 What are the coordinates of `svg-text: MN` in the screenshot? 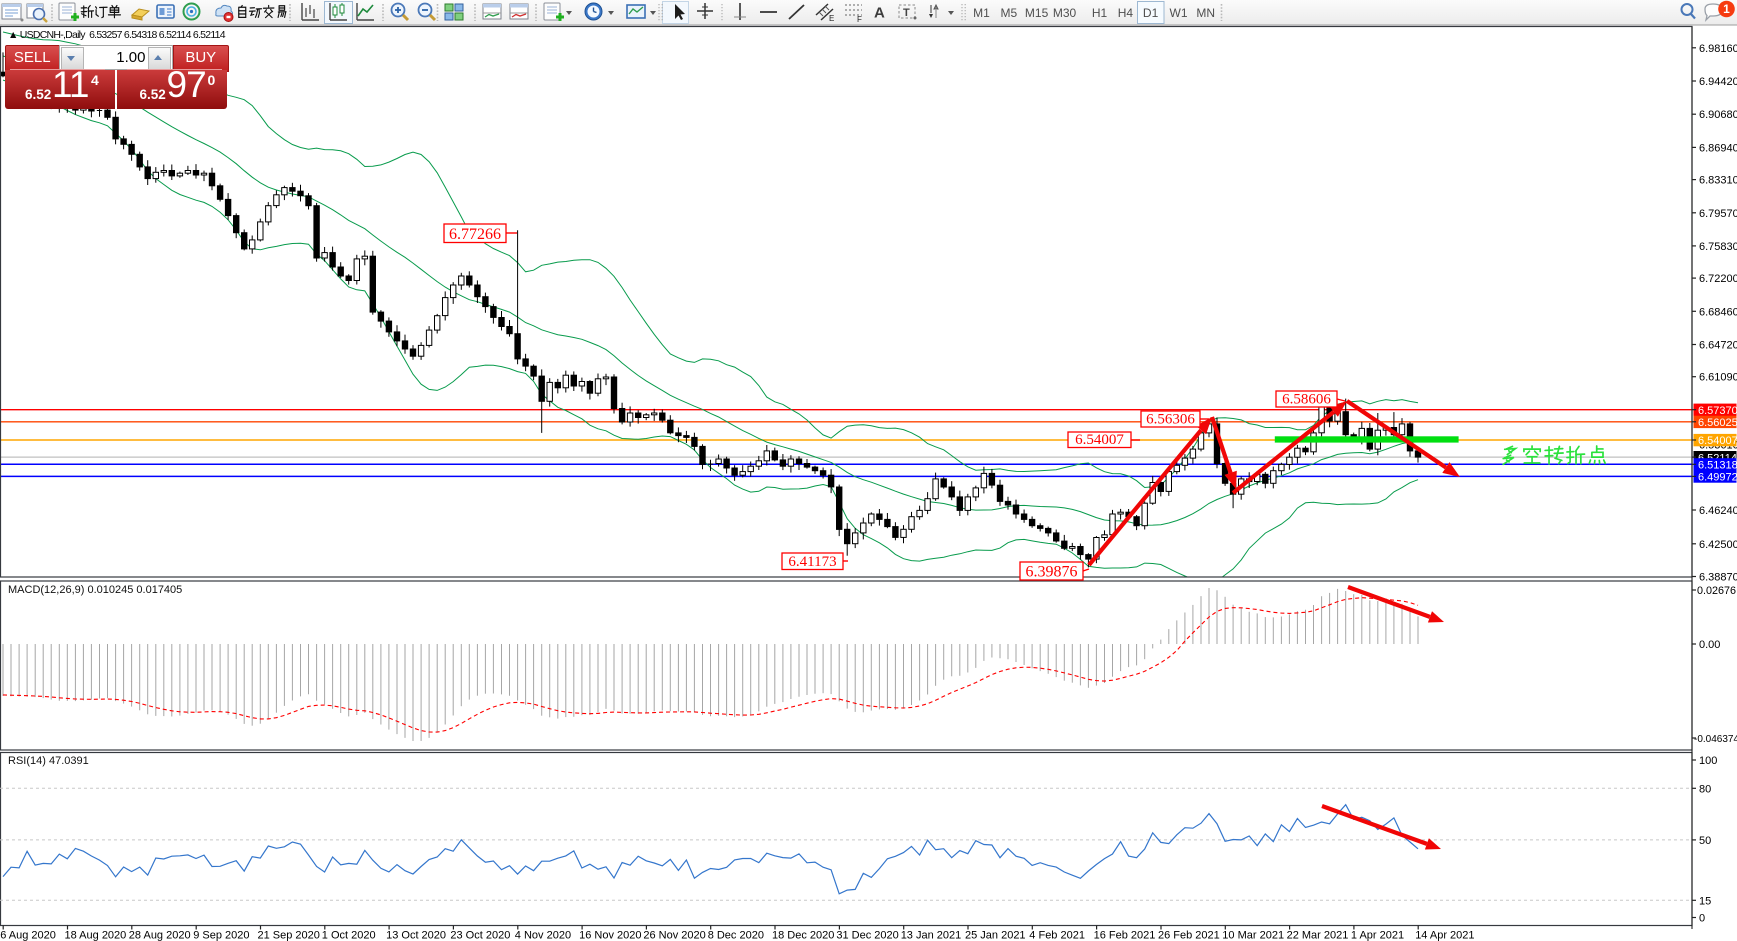 It's located at (1205, 13).